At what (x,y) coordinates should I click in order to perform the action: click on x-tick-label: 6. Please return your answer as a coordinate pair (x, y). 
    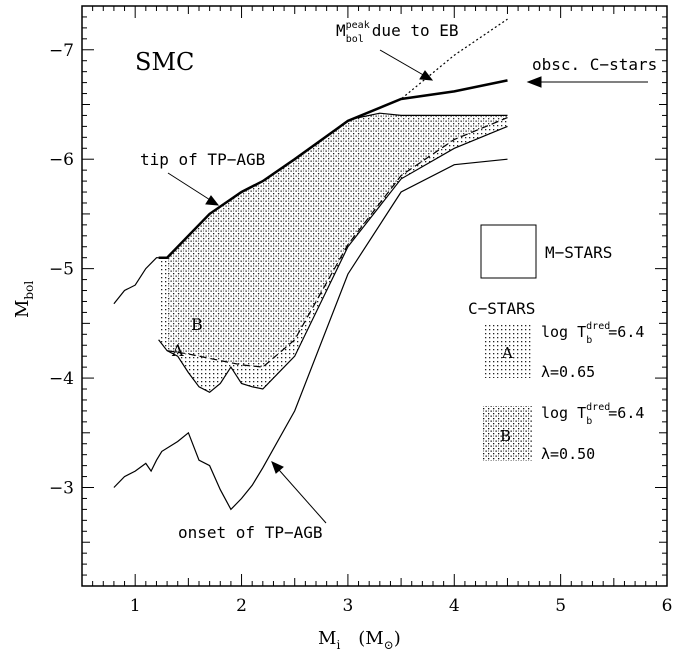
    Looking at the image, I should click on (667, 606).